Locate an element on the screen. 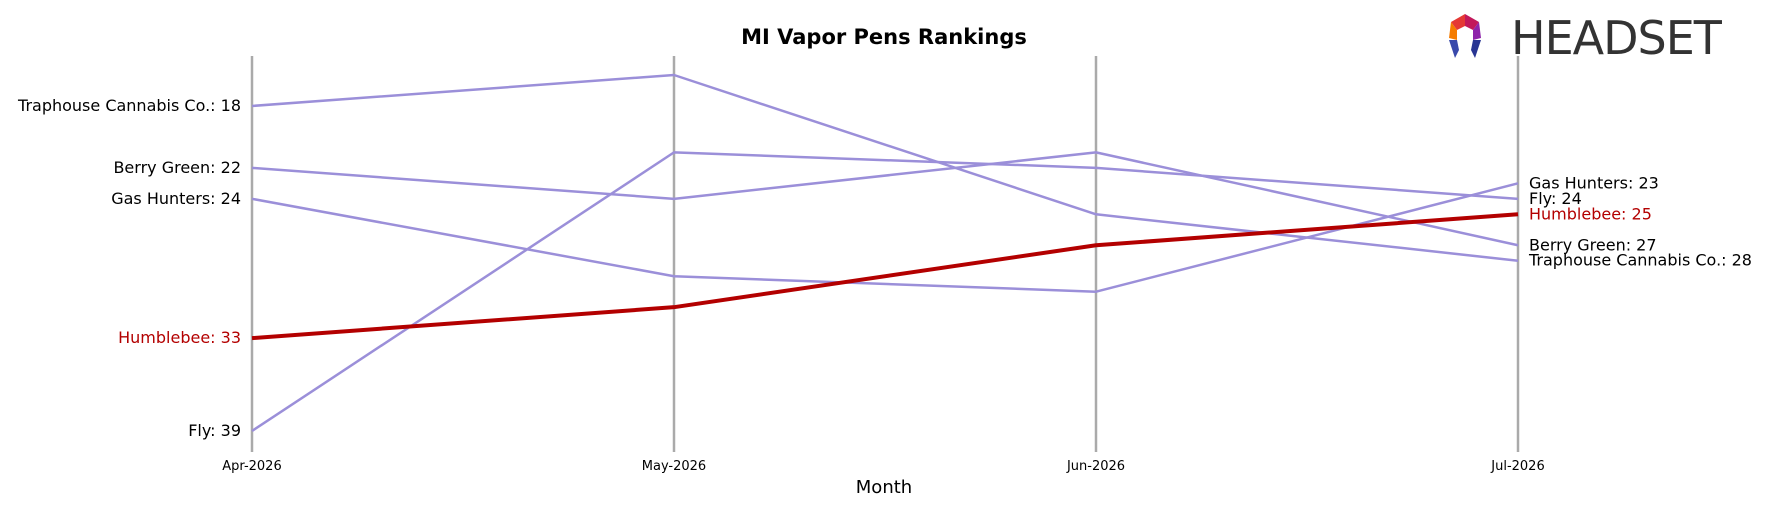 The height and width of the screenshot is (507, 1769). x-tick-labels: Apr-2026 May-2026 Jun-2026 Jul-2026 is located at coordinates (883, 466).